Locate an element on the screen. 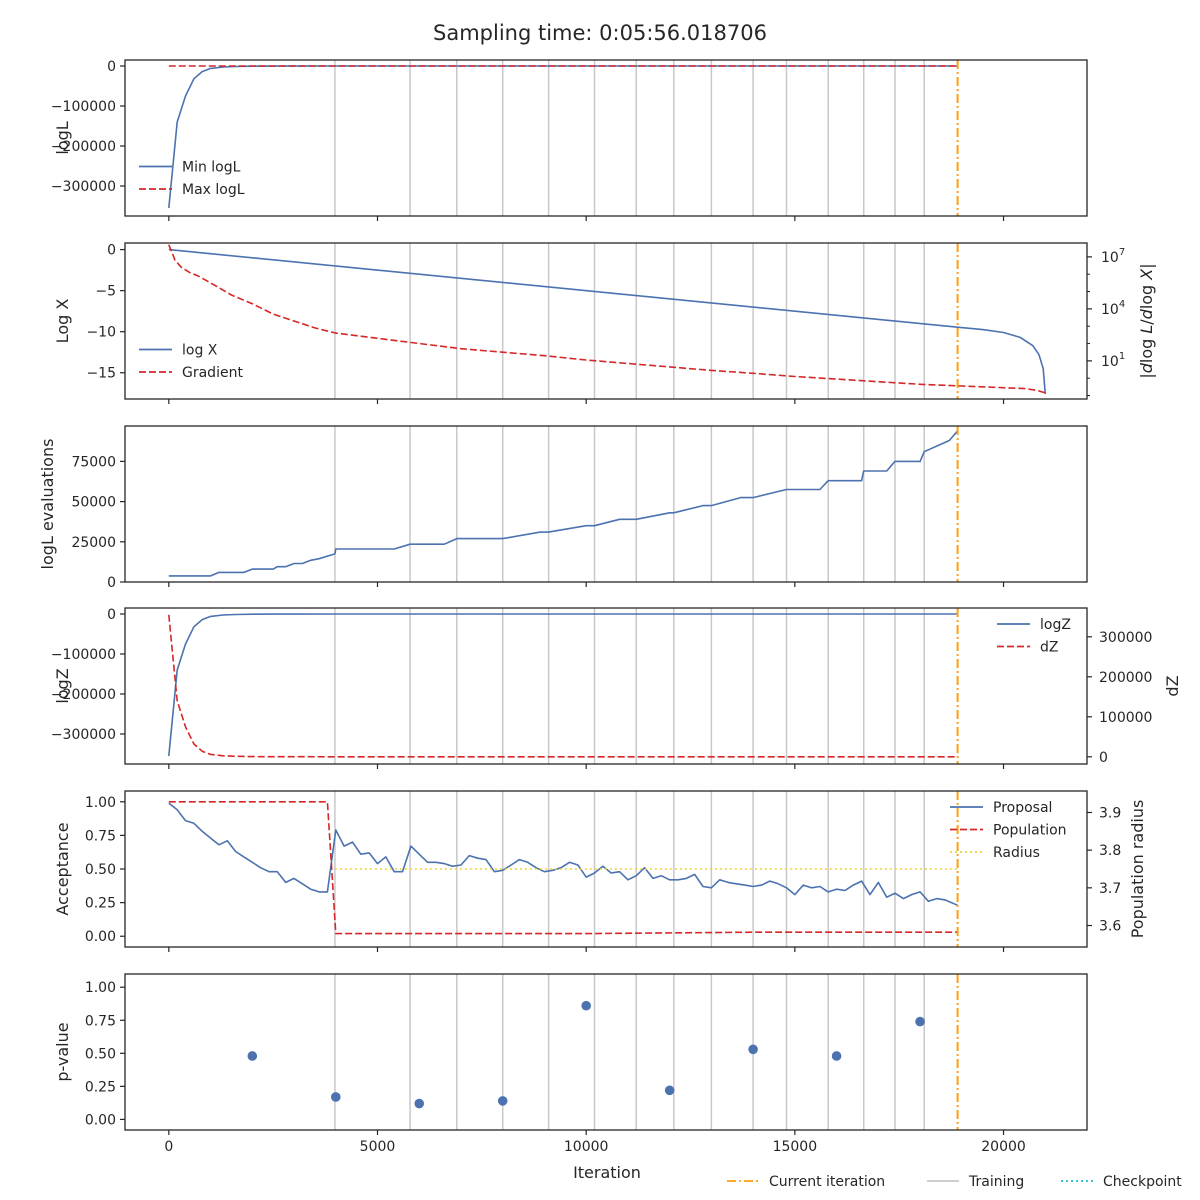 Image resolution: width=1200 pixels, height=1200 pixels. y2-tick-label: 100000 is located at coordinates (1125, 718).